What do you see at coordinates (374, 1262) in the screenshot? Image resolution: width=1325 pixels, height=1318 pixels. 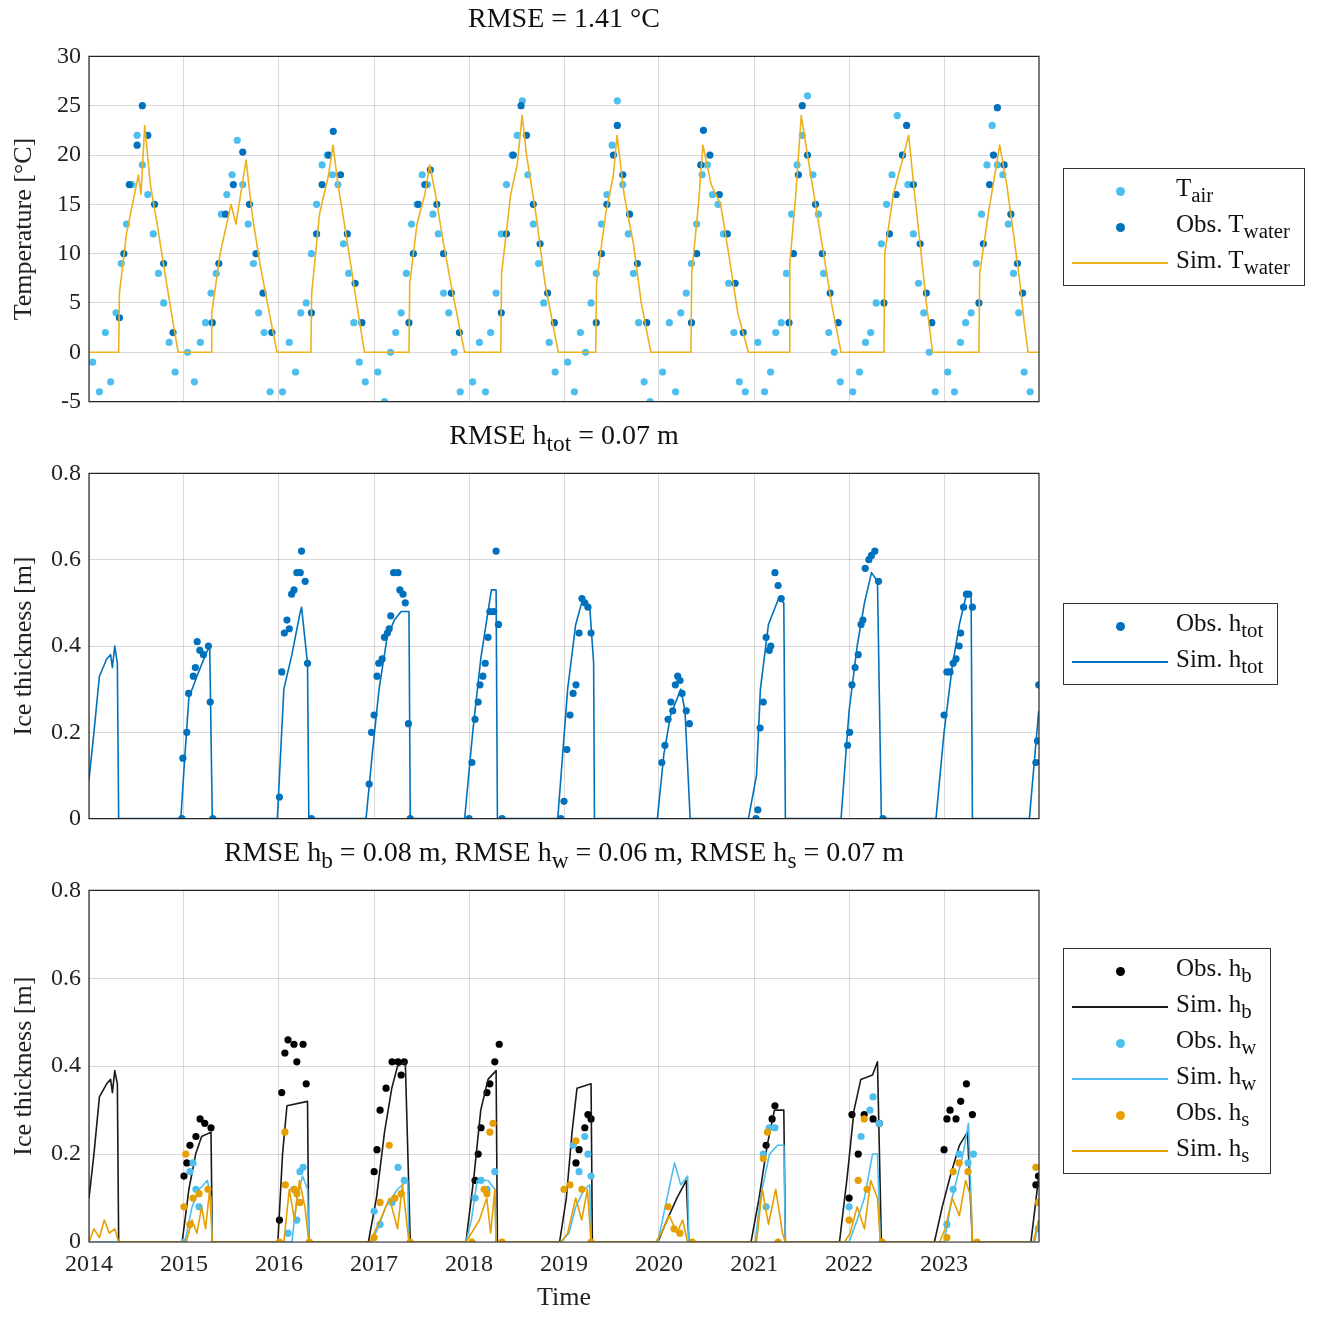 I see `x-tick-label: 2017` at bounding box center [374, 1262].